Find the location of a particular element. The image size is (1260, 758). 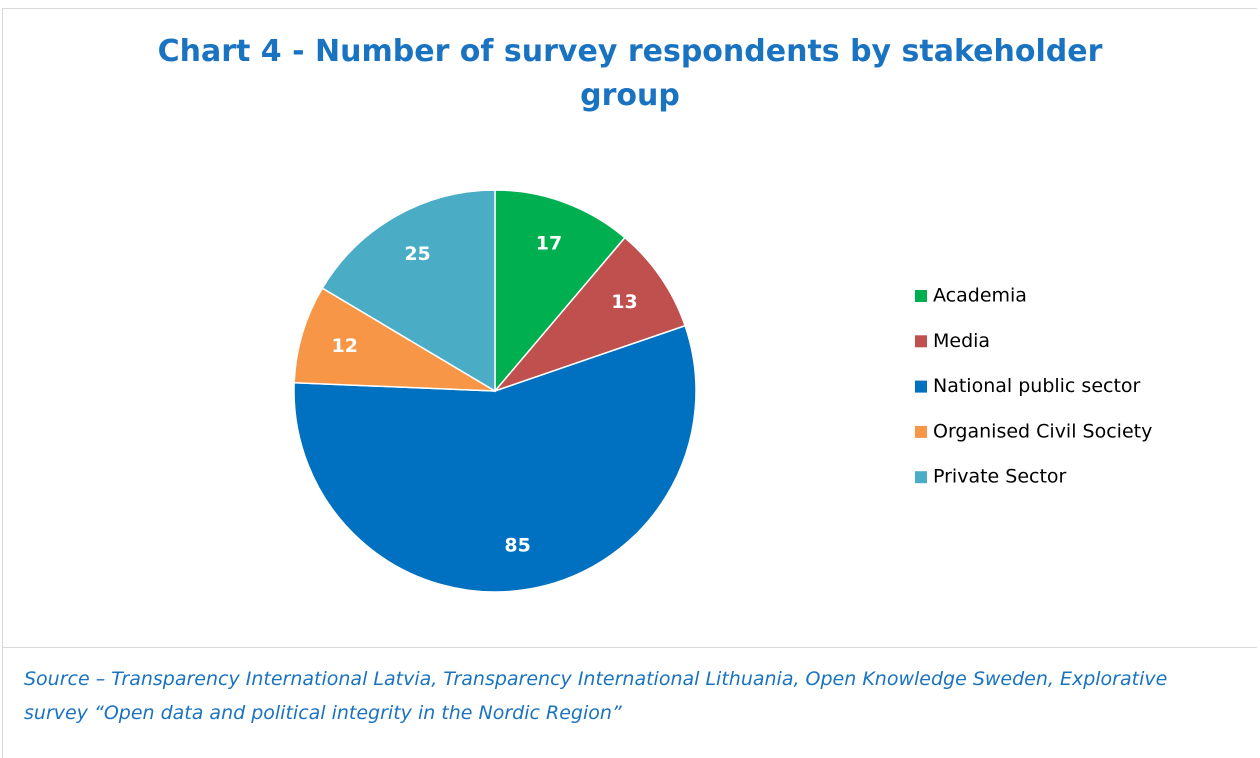

data-label: 13 is located at coordinates (624, 302).